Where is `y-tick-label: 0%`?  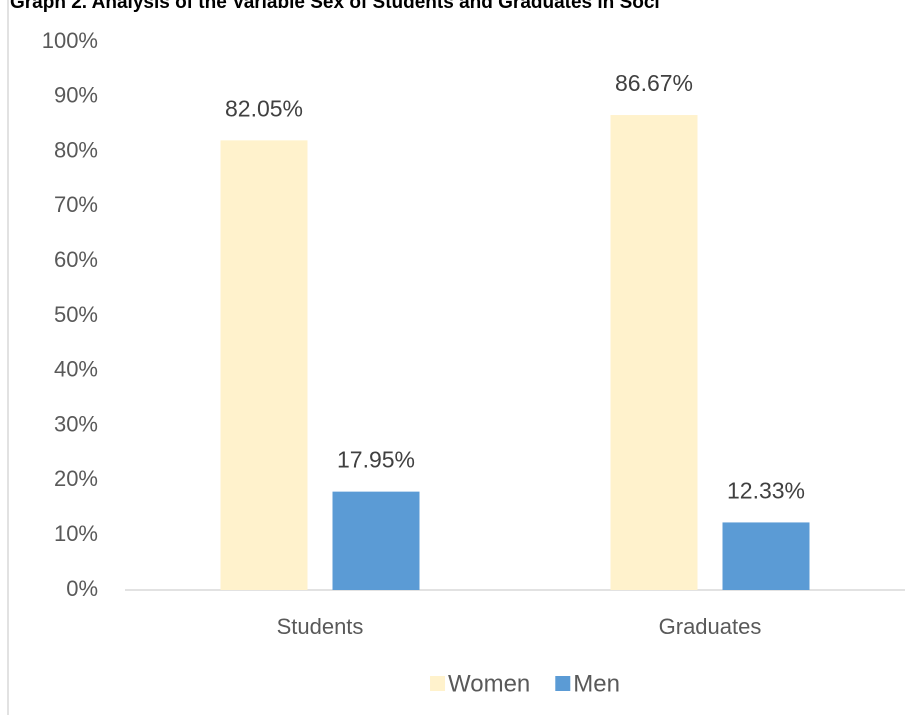
y-tick-label: 0% is located at coordinates (82, 588).